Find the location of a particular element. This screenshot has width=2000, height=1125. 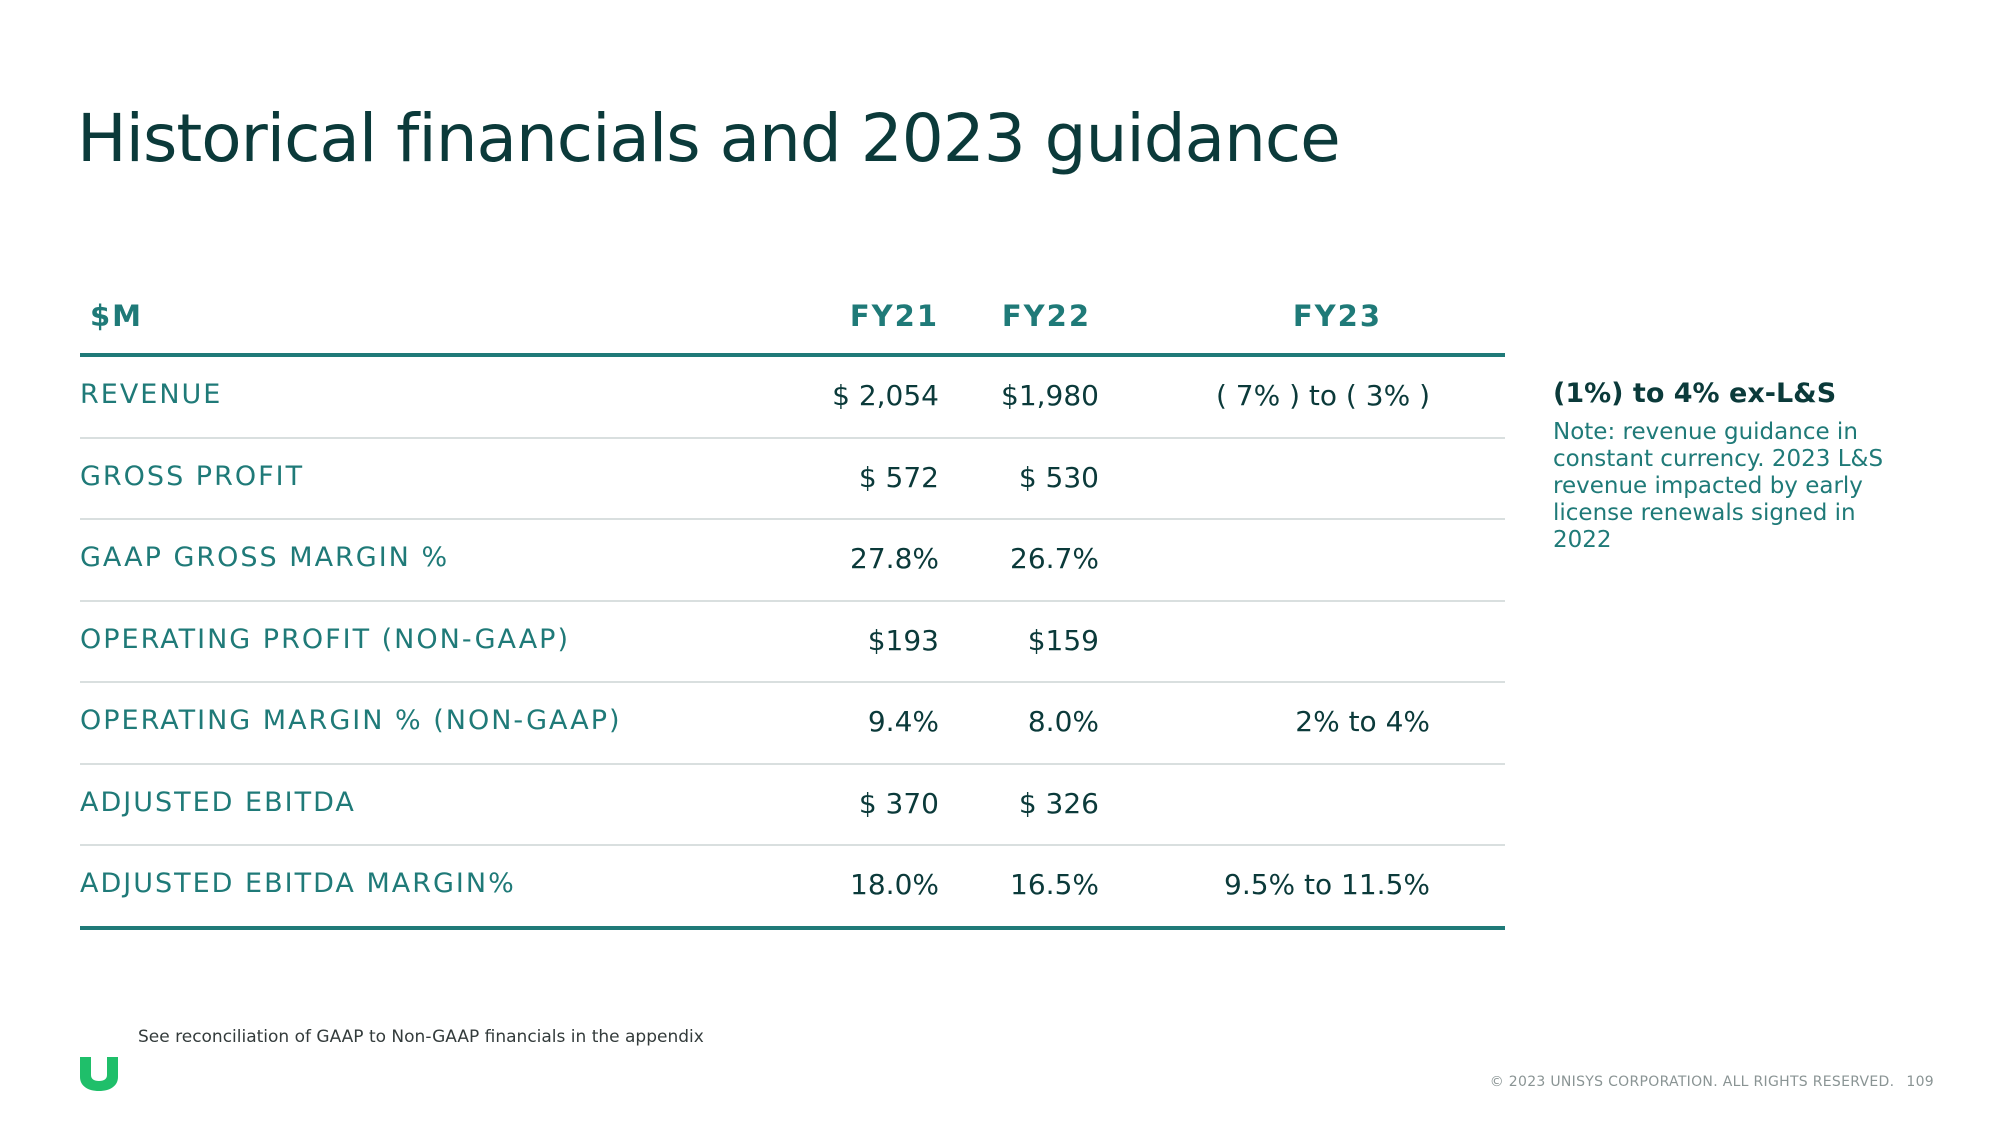

table-header-row: $M FY21 FY22 FY23 is located at coordinates (792, 321).